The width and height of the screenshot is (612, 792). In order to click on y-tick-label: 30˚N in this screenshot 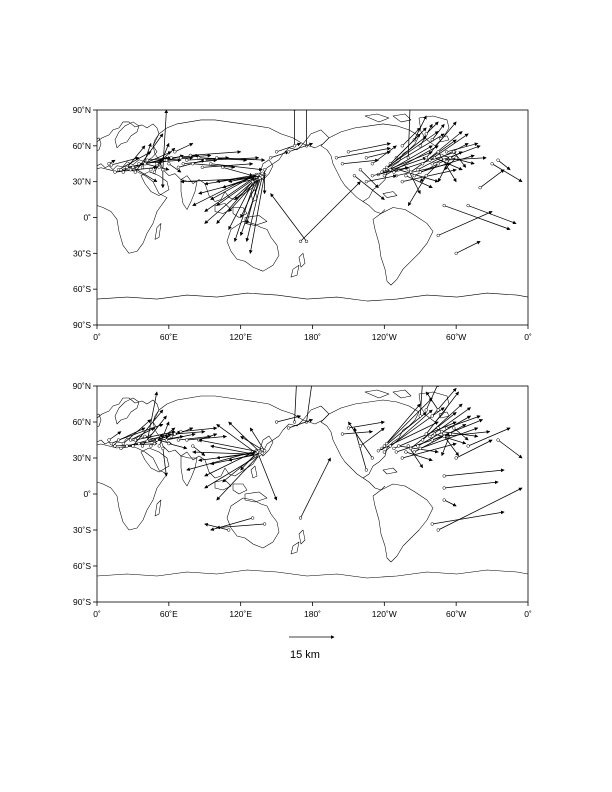, I will do `click(82, 458)`.